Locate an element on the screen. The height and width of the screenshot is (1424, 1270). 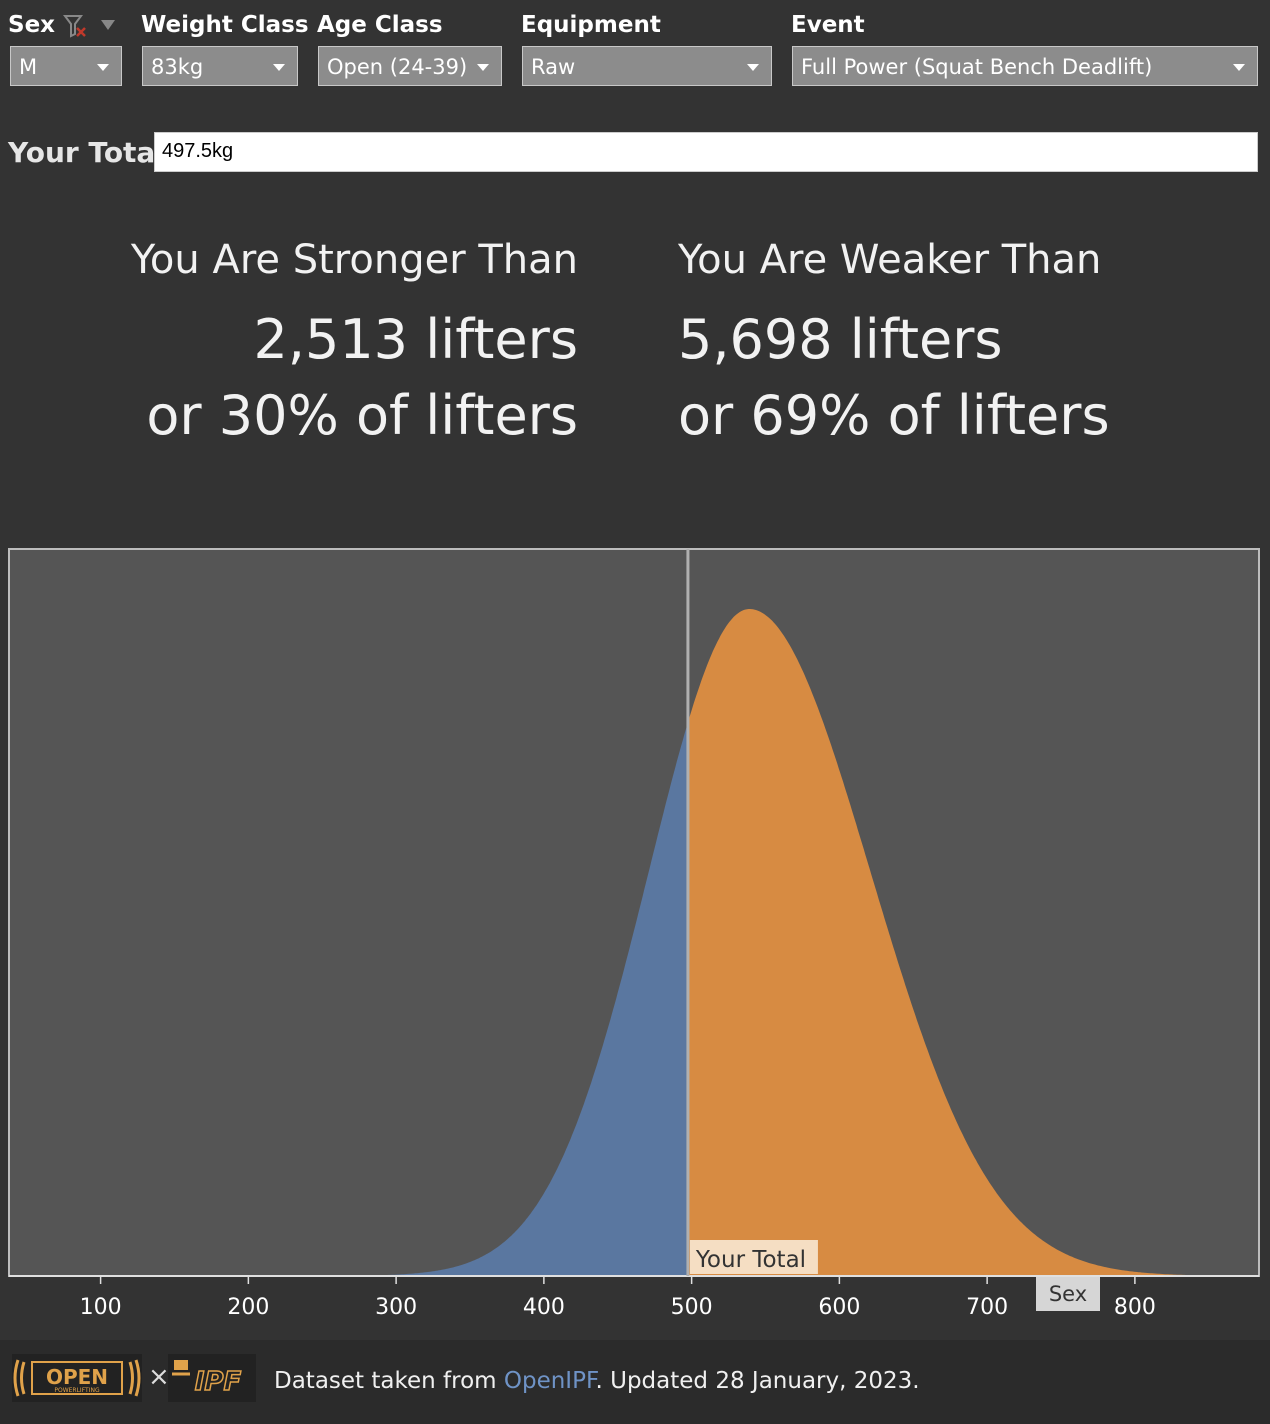
your-total-marker-label: Your Total is located at coordinates (750, 1260).